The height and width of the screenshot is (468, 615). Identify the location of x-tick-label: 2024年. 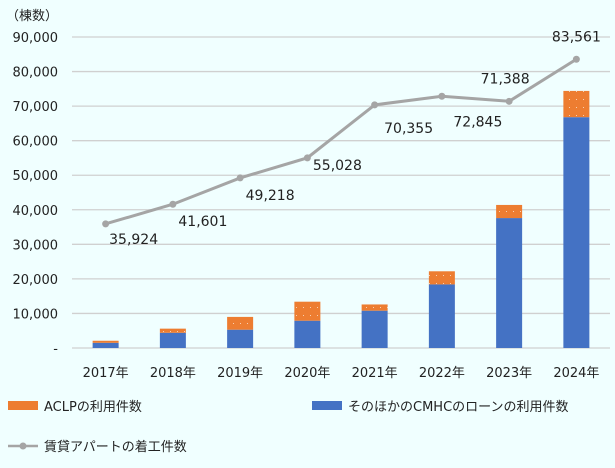
(576, 373).